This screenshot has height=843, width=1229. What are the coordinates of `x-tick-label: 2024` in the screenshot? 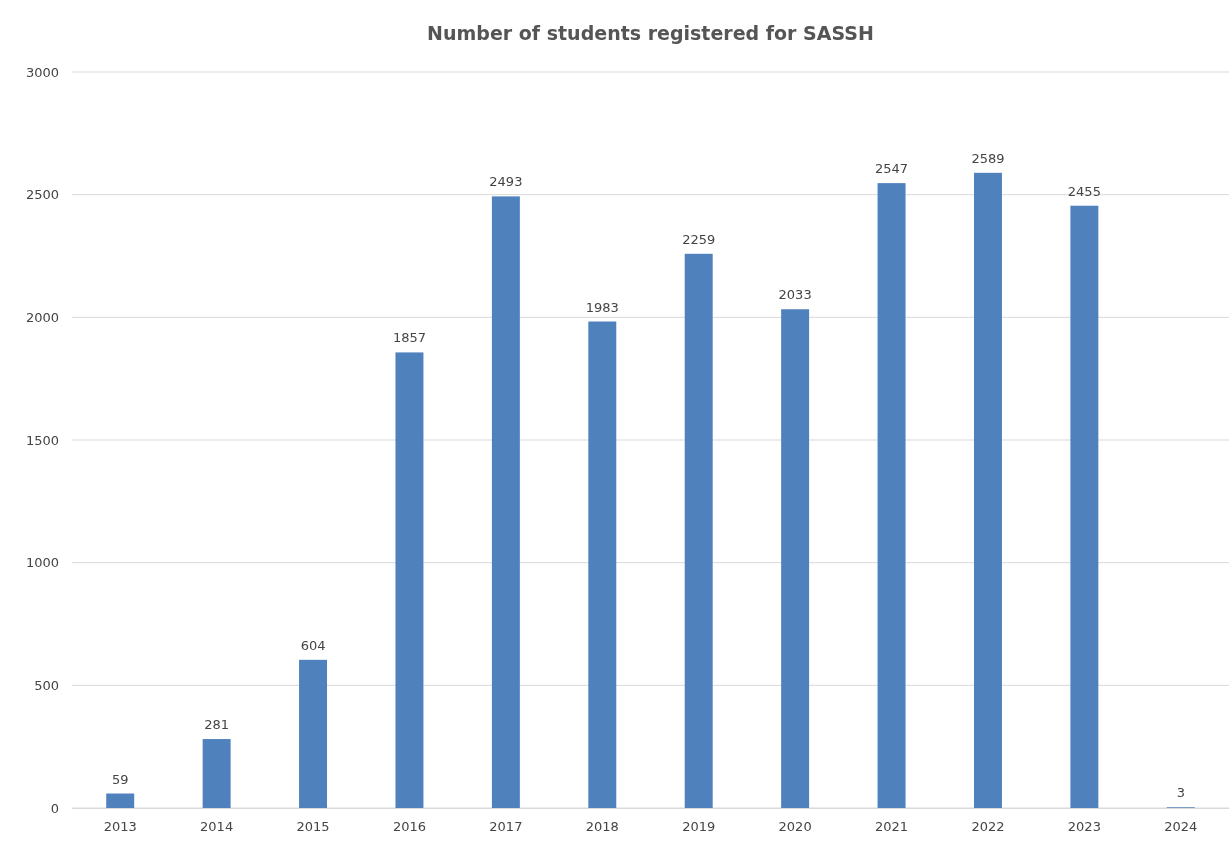 It's located at (1181, 827).